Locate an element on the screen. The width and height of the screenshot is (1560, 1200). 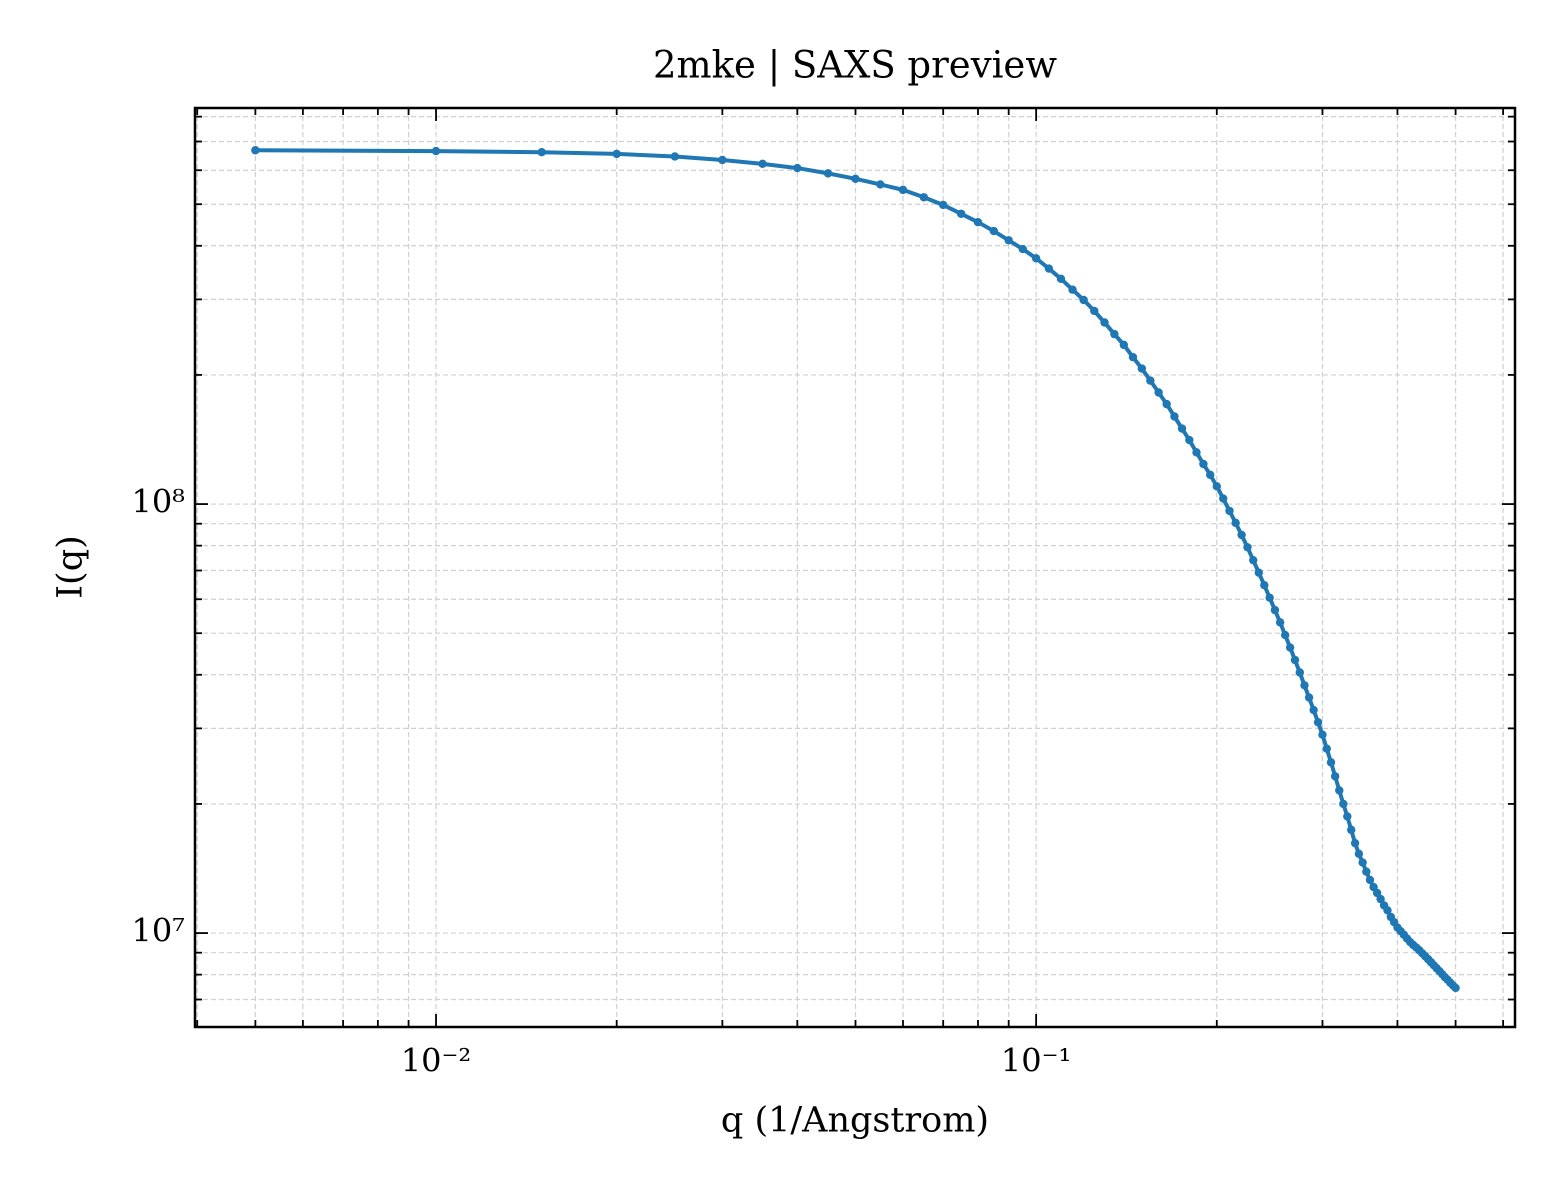
y-axis-label: I(q) is located at coordinates (71, 567).